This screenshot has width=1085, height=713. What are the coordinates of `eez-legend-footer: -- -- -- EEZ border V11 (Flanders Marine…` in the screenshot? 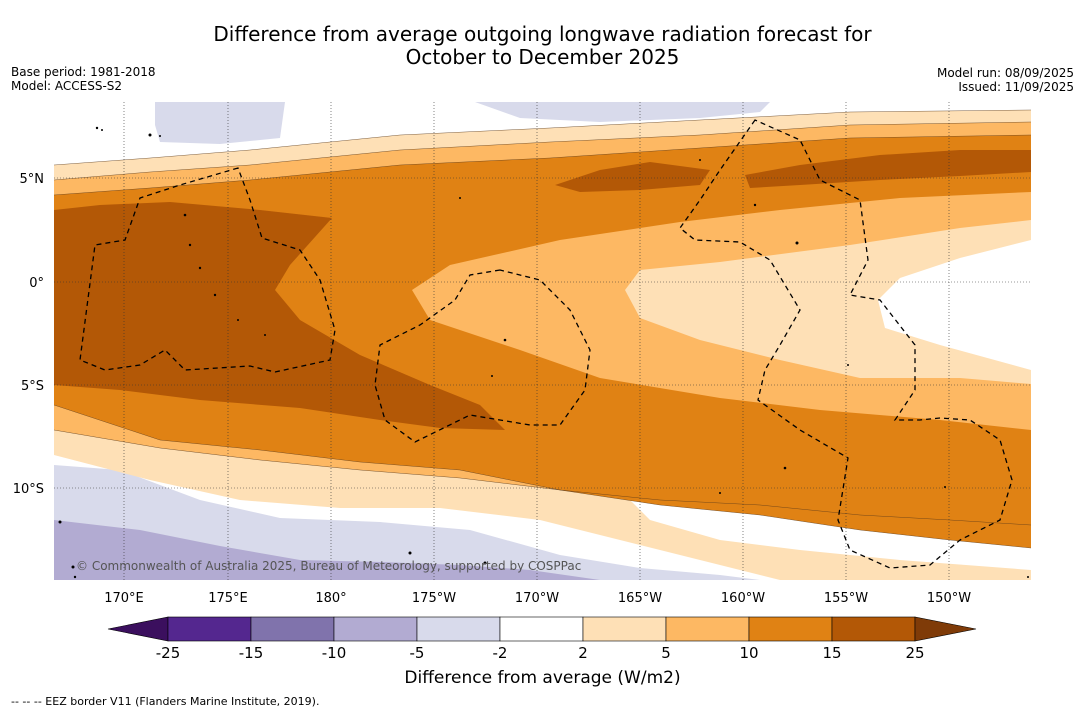 It's located at (165, 701).